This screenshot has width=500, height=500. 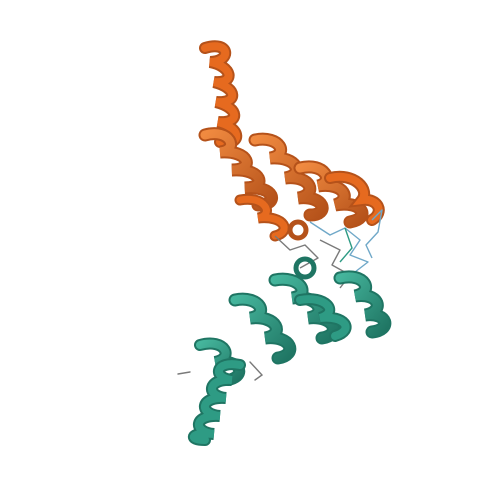 What do you see at coordinates (291, 184) in the screenshot?
I see `orange-helix-bundle` at bounding box center [291, 184].